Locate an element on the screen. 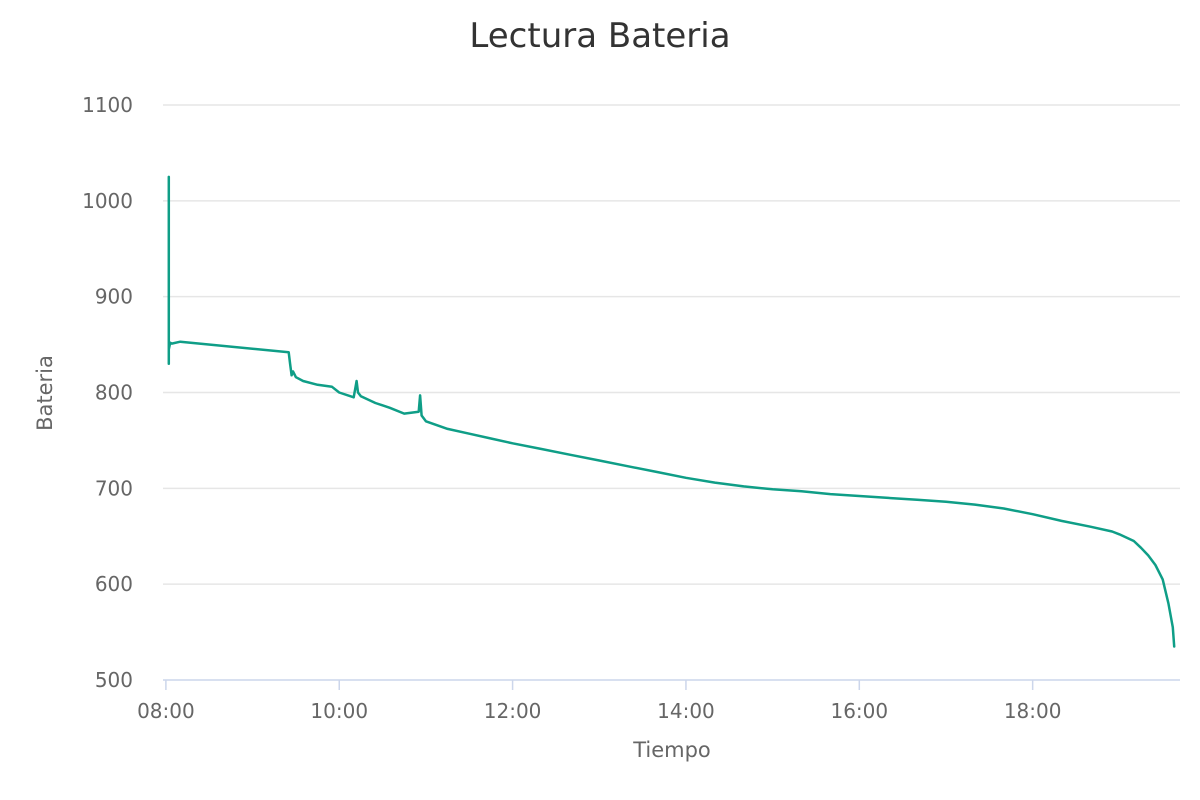 The height and width of the screenshot is (800, 1200). x-tick-label: 08:00 is located at coordinates (166, 711).